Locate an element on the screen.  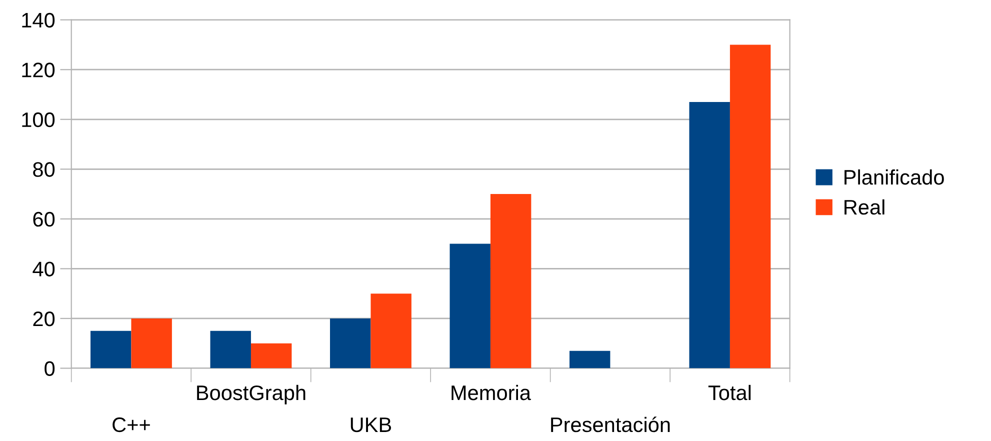
y-tick-label: 140 is located at coordinates (38, 20).